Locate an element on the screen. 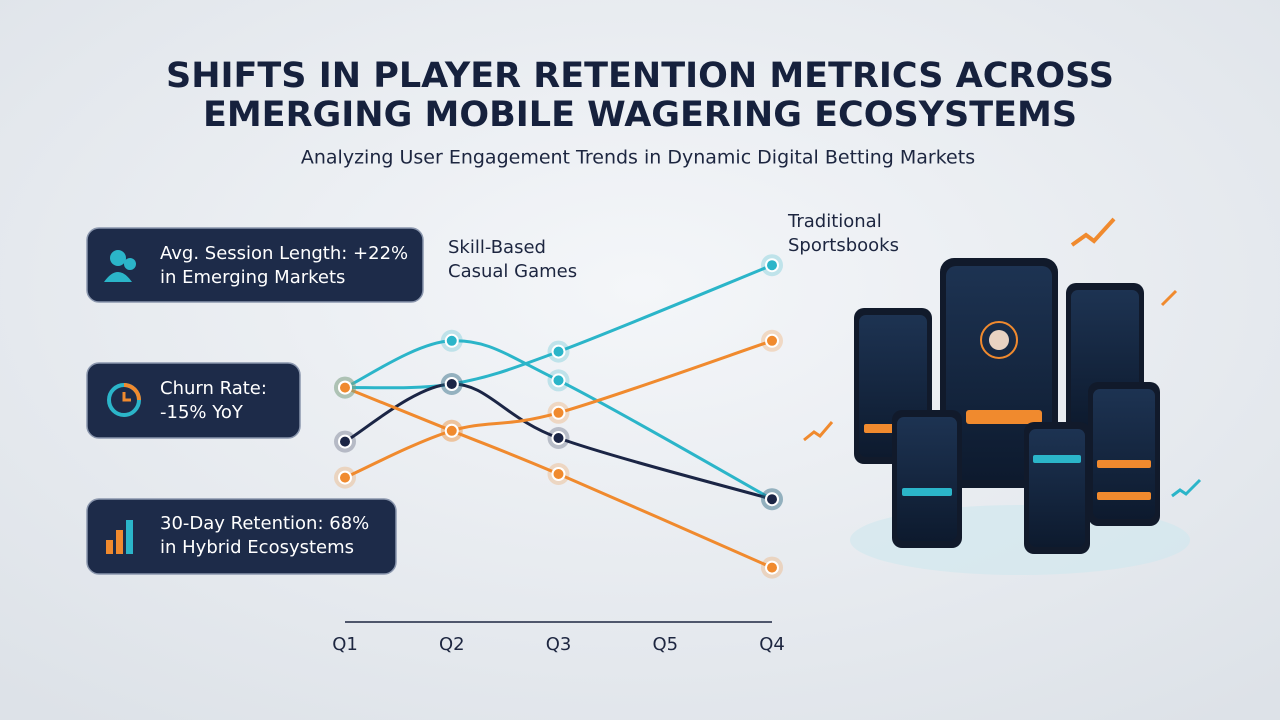 Image resolution: width=1280 pixels, height=720 pixels. card-text: -15% YoY is located at coordinates (202, 412).